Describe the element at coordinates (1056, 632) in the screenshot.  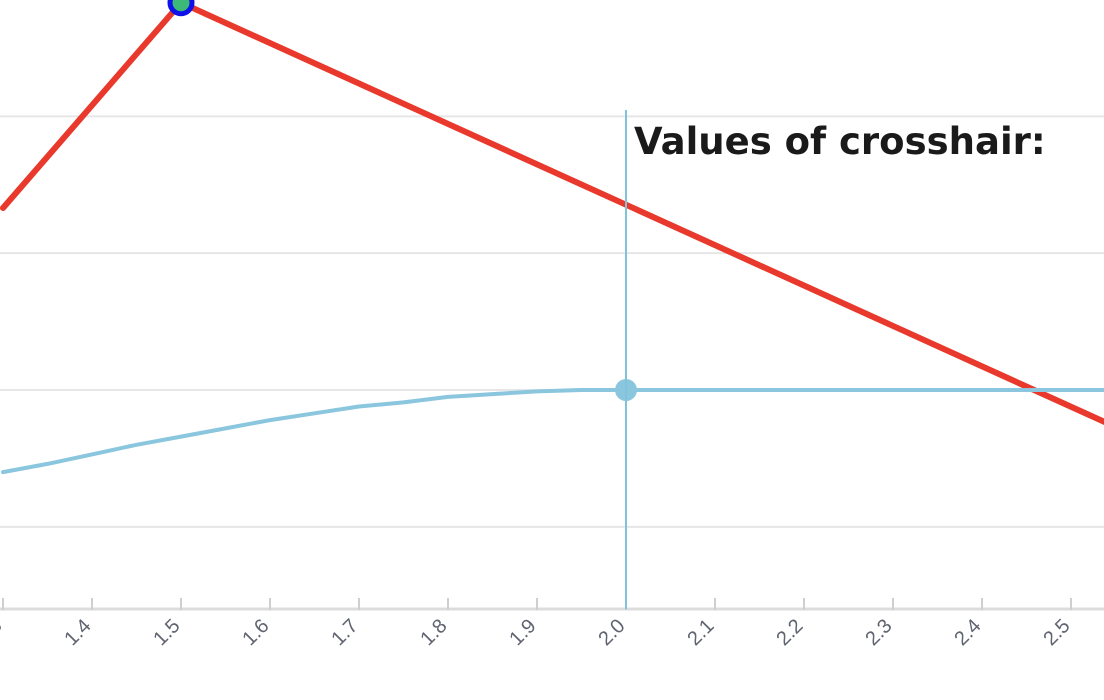
I see `x-tick-label: 2.5` at that location.